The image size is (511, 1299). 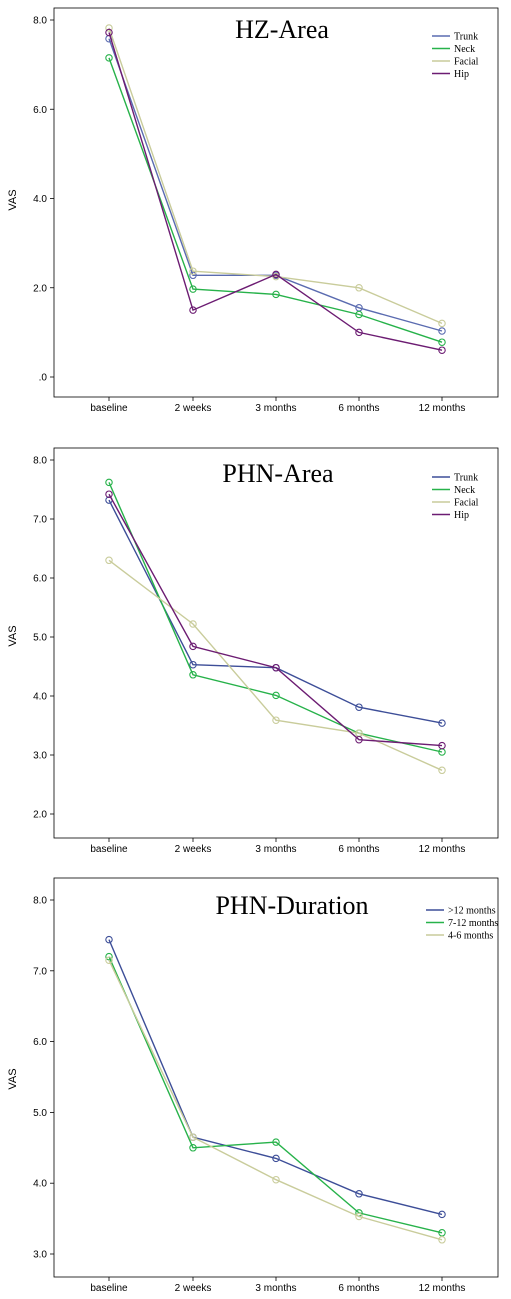 What do you see at coordinates (472, 911) in the screenshot?
I see `legend-entry: >12 months` at bounding box center [472, 911].